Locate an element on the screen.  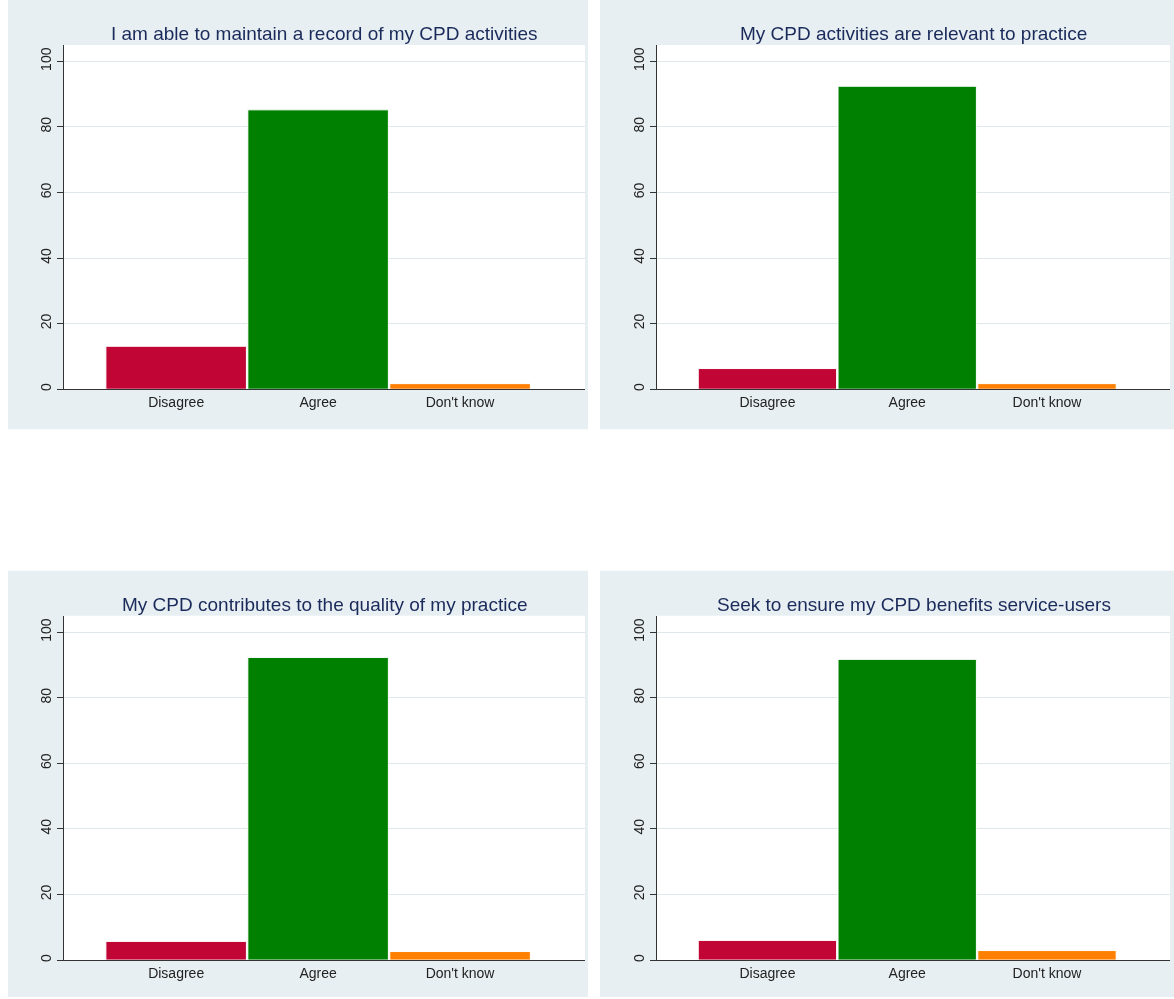
chart-title: Seek to ensure my CPD benefits service-users is located at coordinates (914, 604).